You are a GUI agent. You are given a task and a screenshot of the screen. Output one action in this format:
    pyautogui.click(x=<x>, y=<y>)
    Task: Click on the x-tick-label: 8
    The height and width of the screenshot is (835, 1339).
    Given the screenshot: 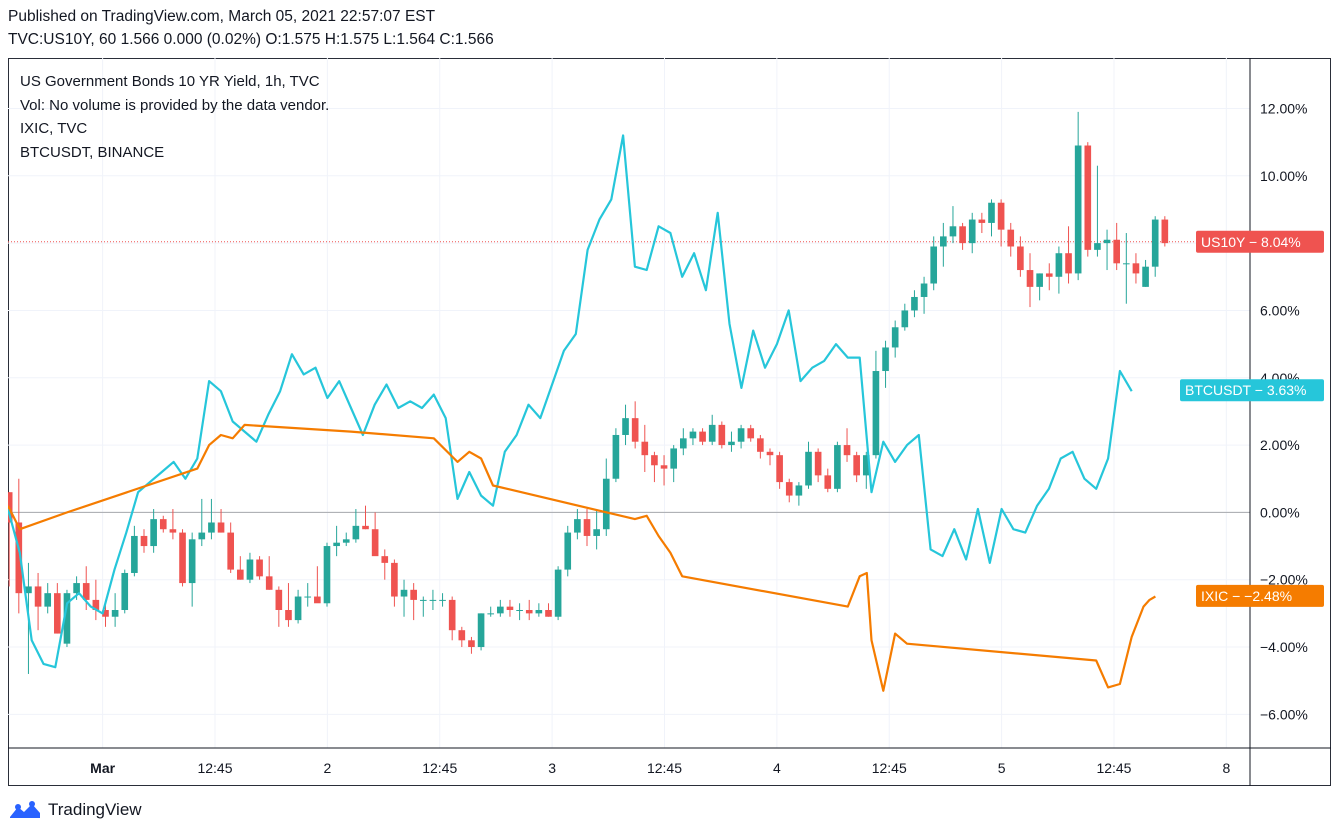 What is the action you would take?
    pyautogui.click(x=1226, y=768)
    